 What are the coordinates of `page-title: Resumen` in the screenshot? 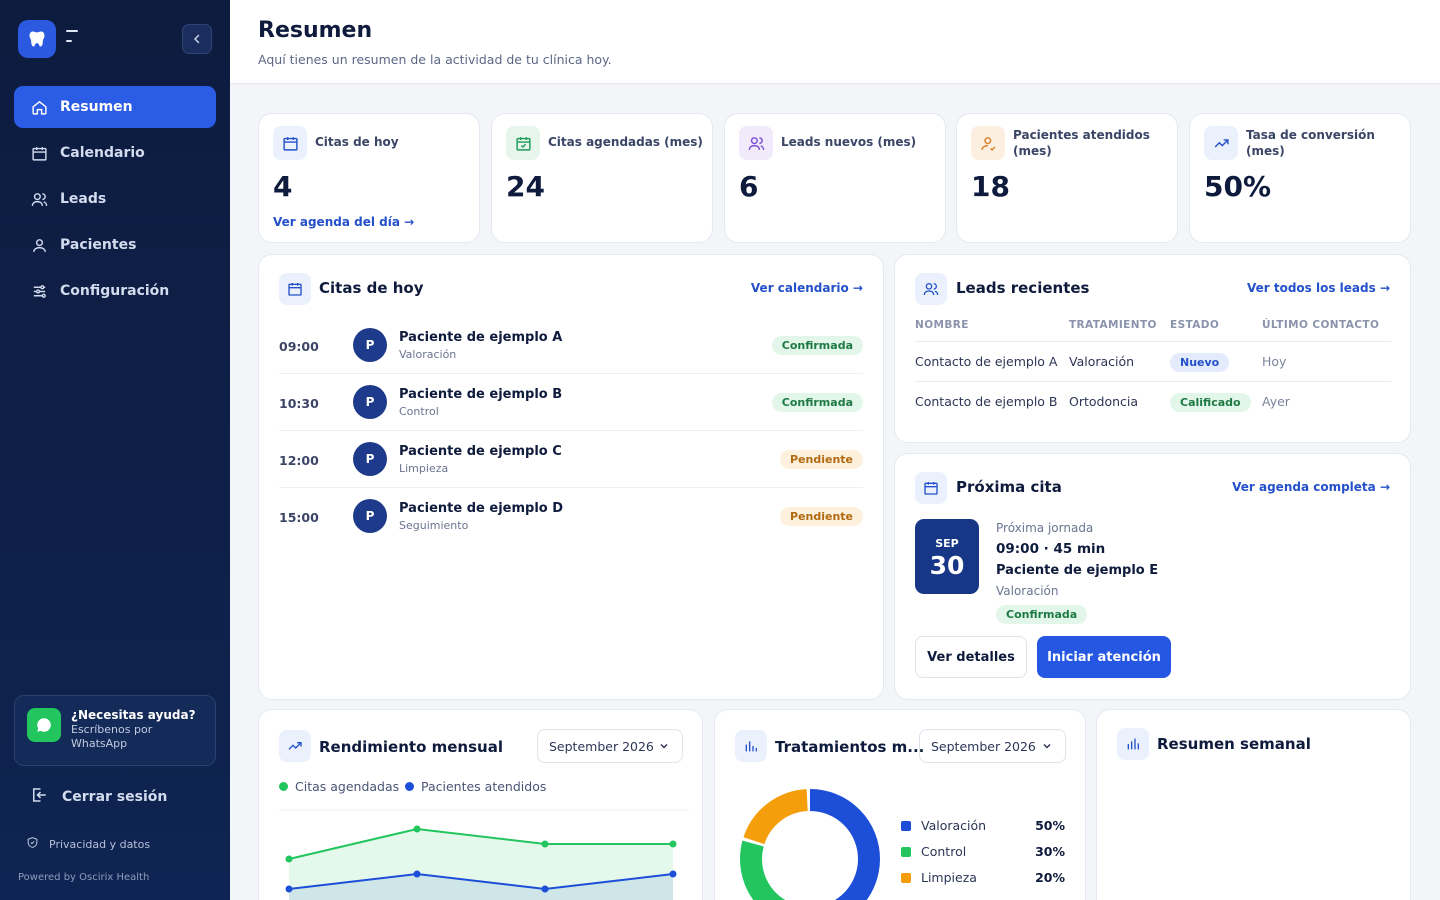 It's located at (315, 30).